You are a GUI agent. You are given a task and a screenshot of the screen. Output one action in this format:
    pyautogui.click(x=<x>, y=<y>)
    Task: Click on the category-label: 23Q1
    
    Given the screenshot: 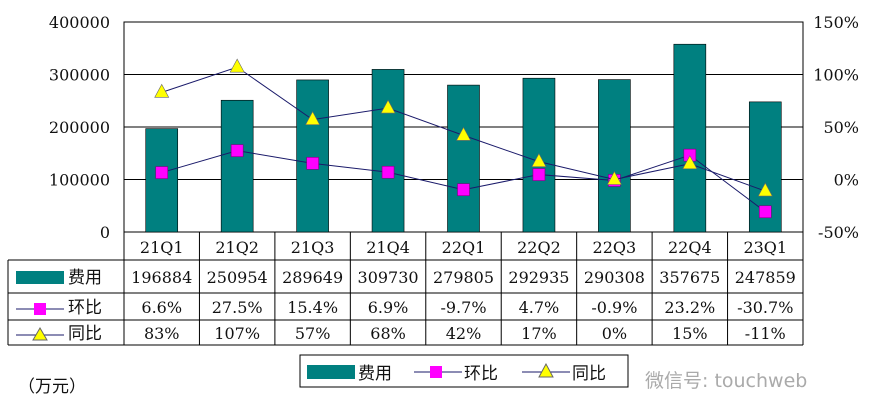 What is the action you would take?
    pyautogui.click(x=765, y=247)
    